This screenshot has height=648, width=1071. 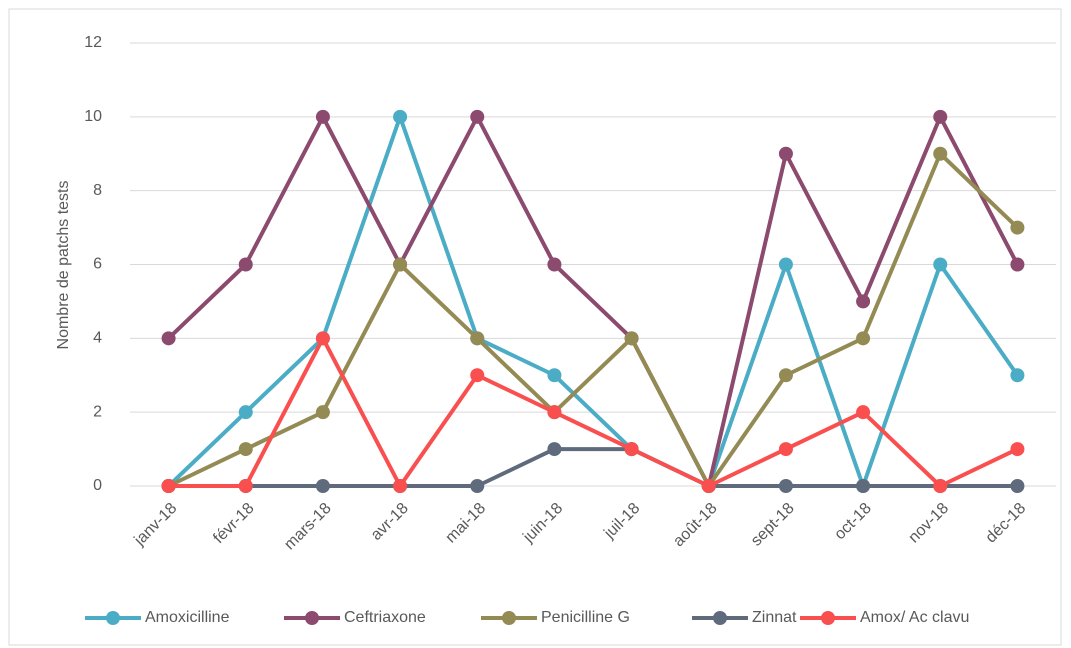 What do you see at coordinates (187, 617) in the screenshot?
I see `legend-label: Amoxicilline` at bounding box center [187, 617].